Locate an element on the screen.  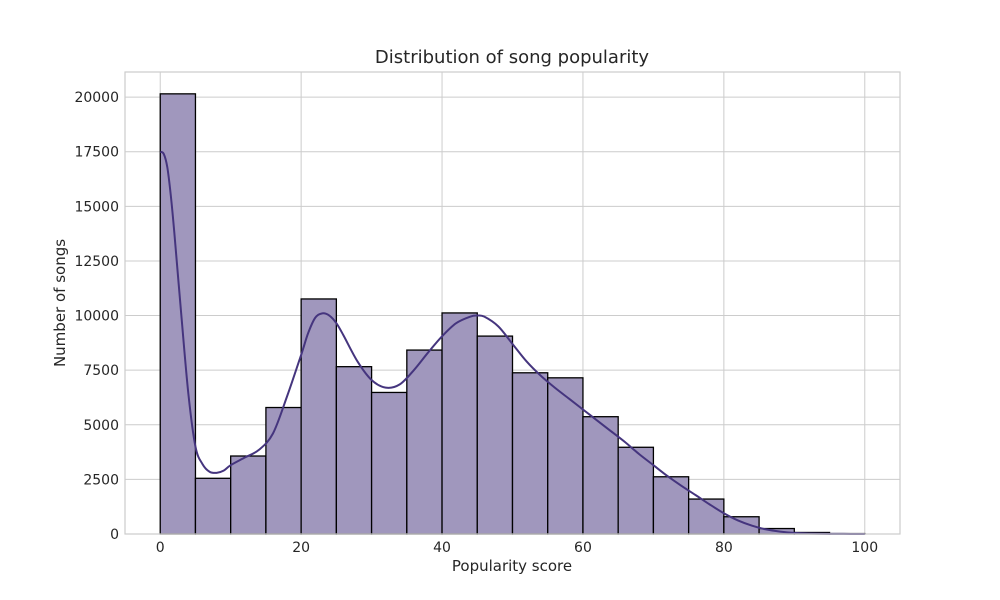
y-tick-label: 20000 is located at coordinates (96, 98).